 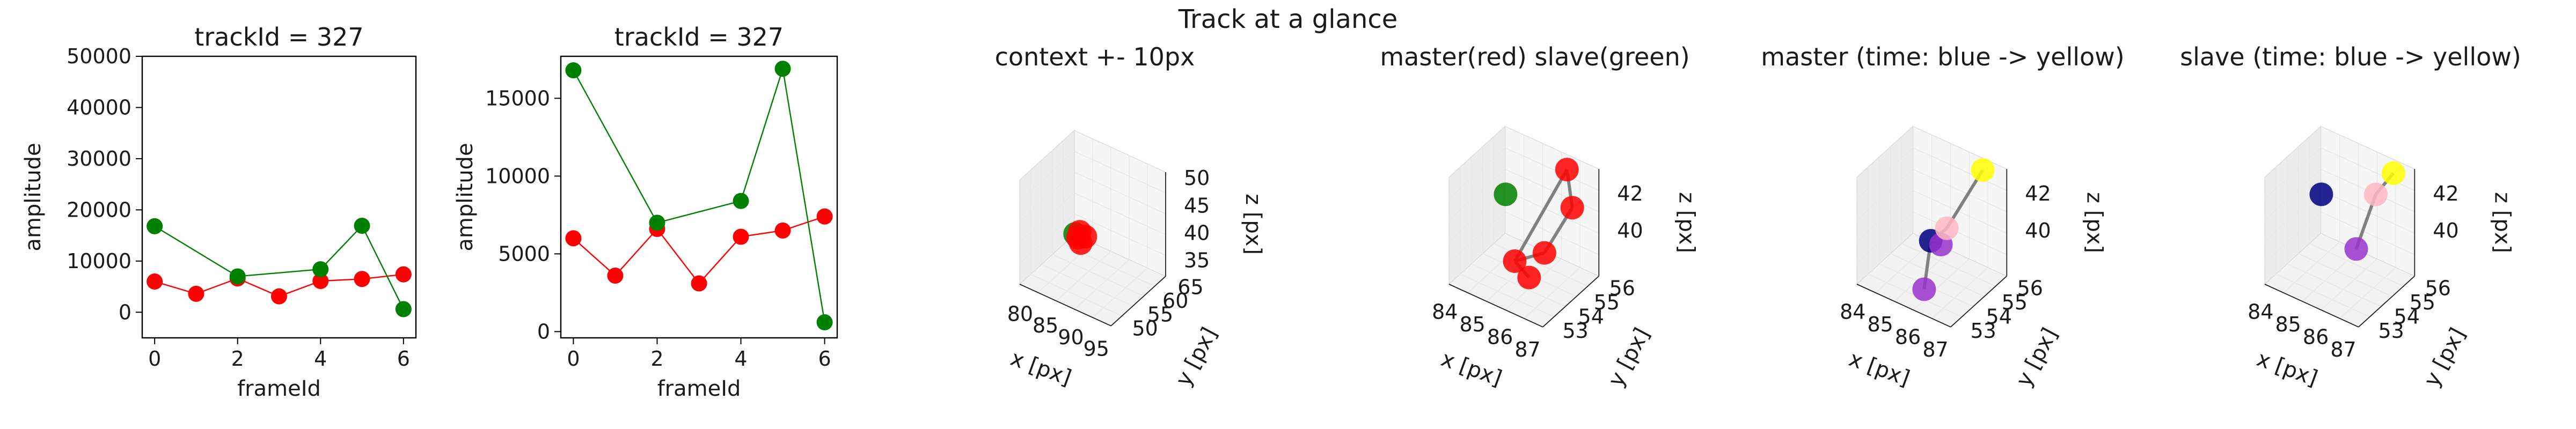 What do you see at coordinates (1534, 56) in the screenshot?
I see `chart-title: master(red) slave(green)` at bounding box center [1534, 56].